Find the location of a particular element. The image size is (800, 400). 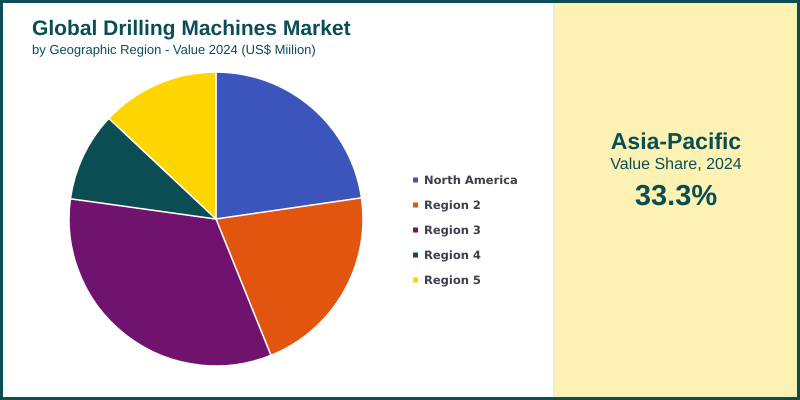

legend-label: Region 3 is located at coordinates (452, 230).